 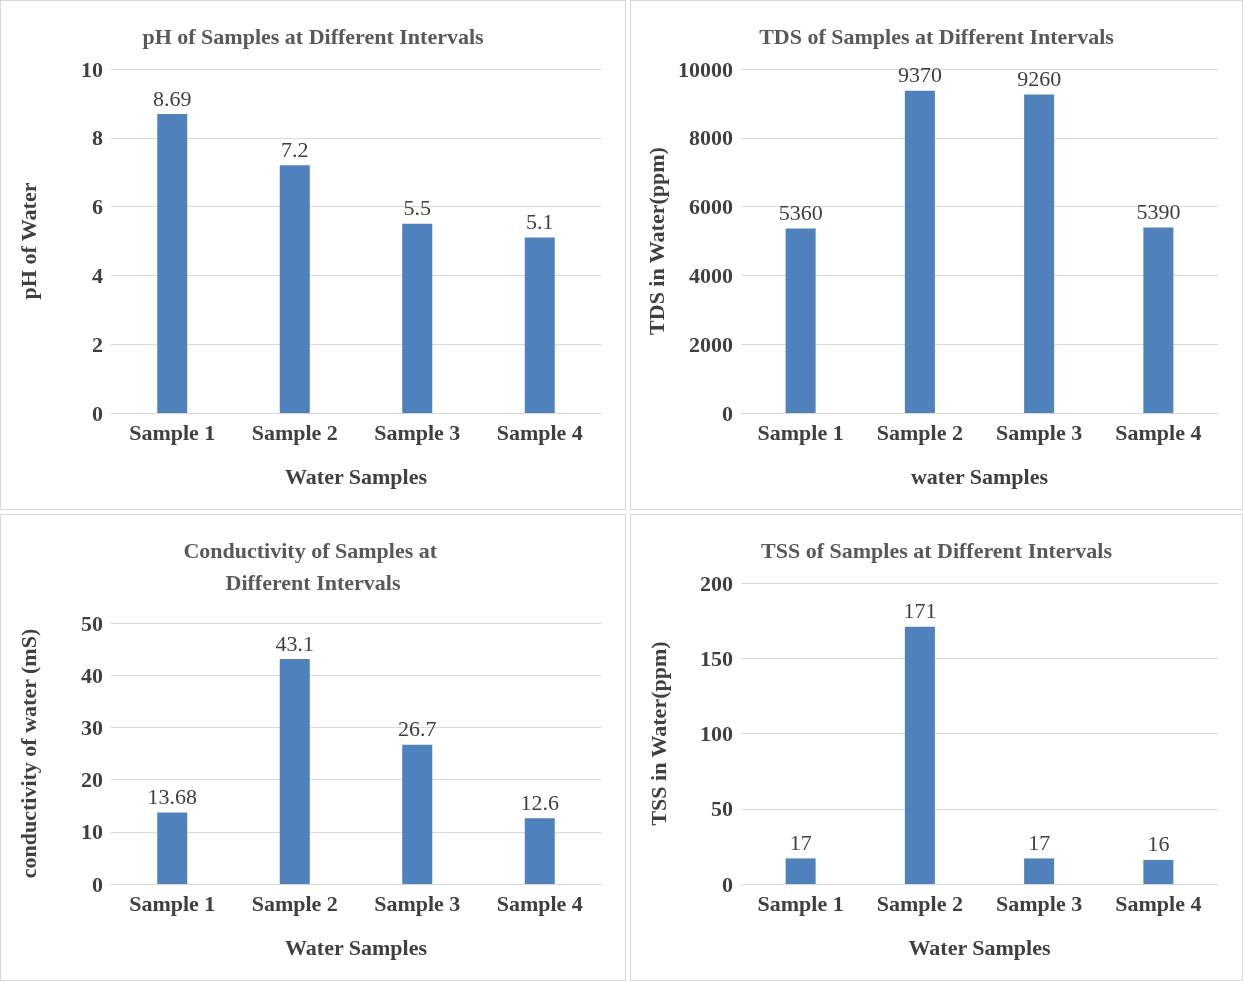 What do you see at coordinates (716, 733) in the screenshot?
I see `y-tick-label: 100` at bounding box center [716, 733].